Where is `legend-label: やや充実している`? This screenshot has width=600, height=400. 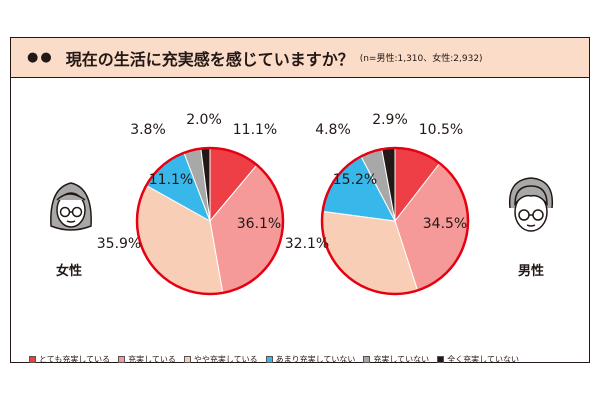
legend-label: やや充実している is located at coordinates (225, 359).